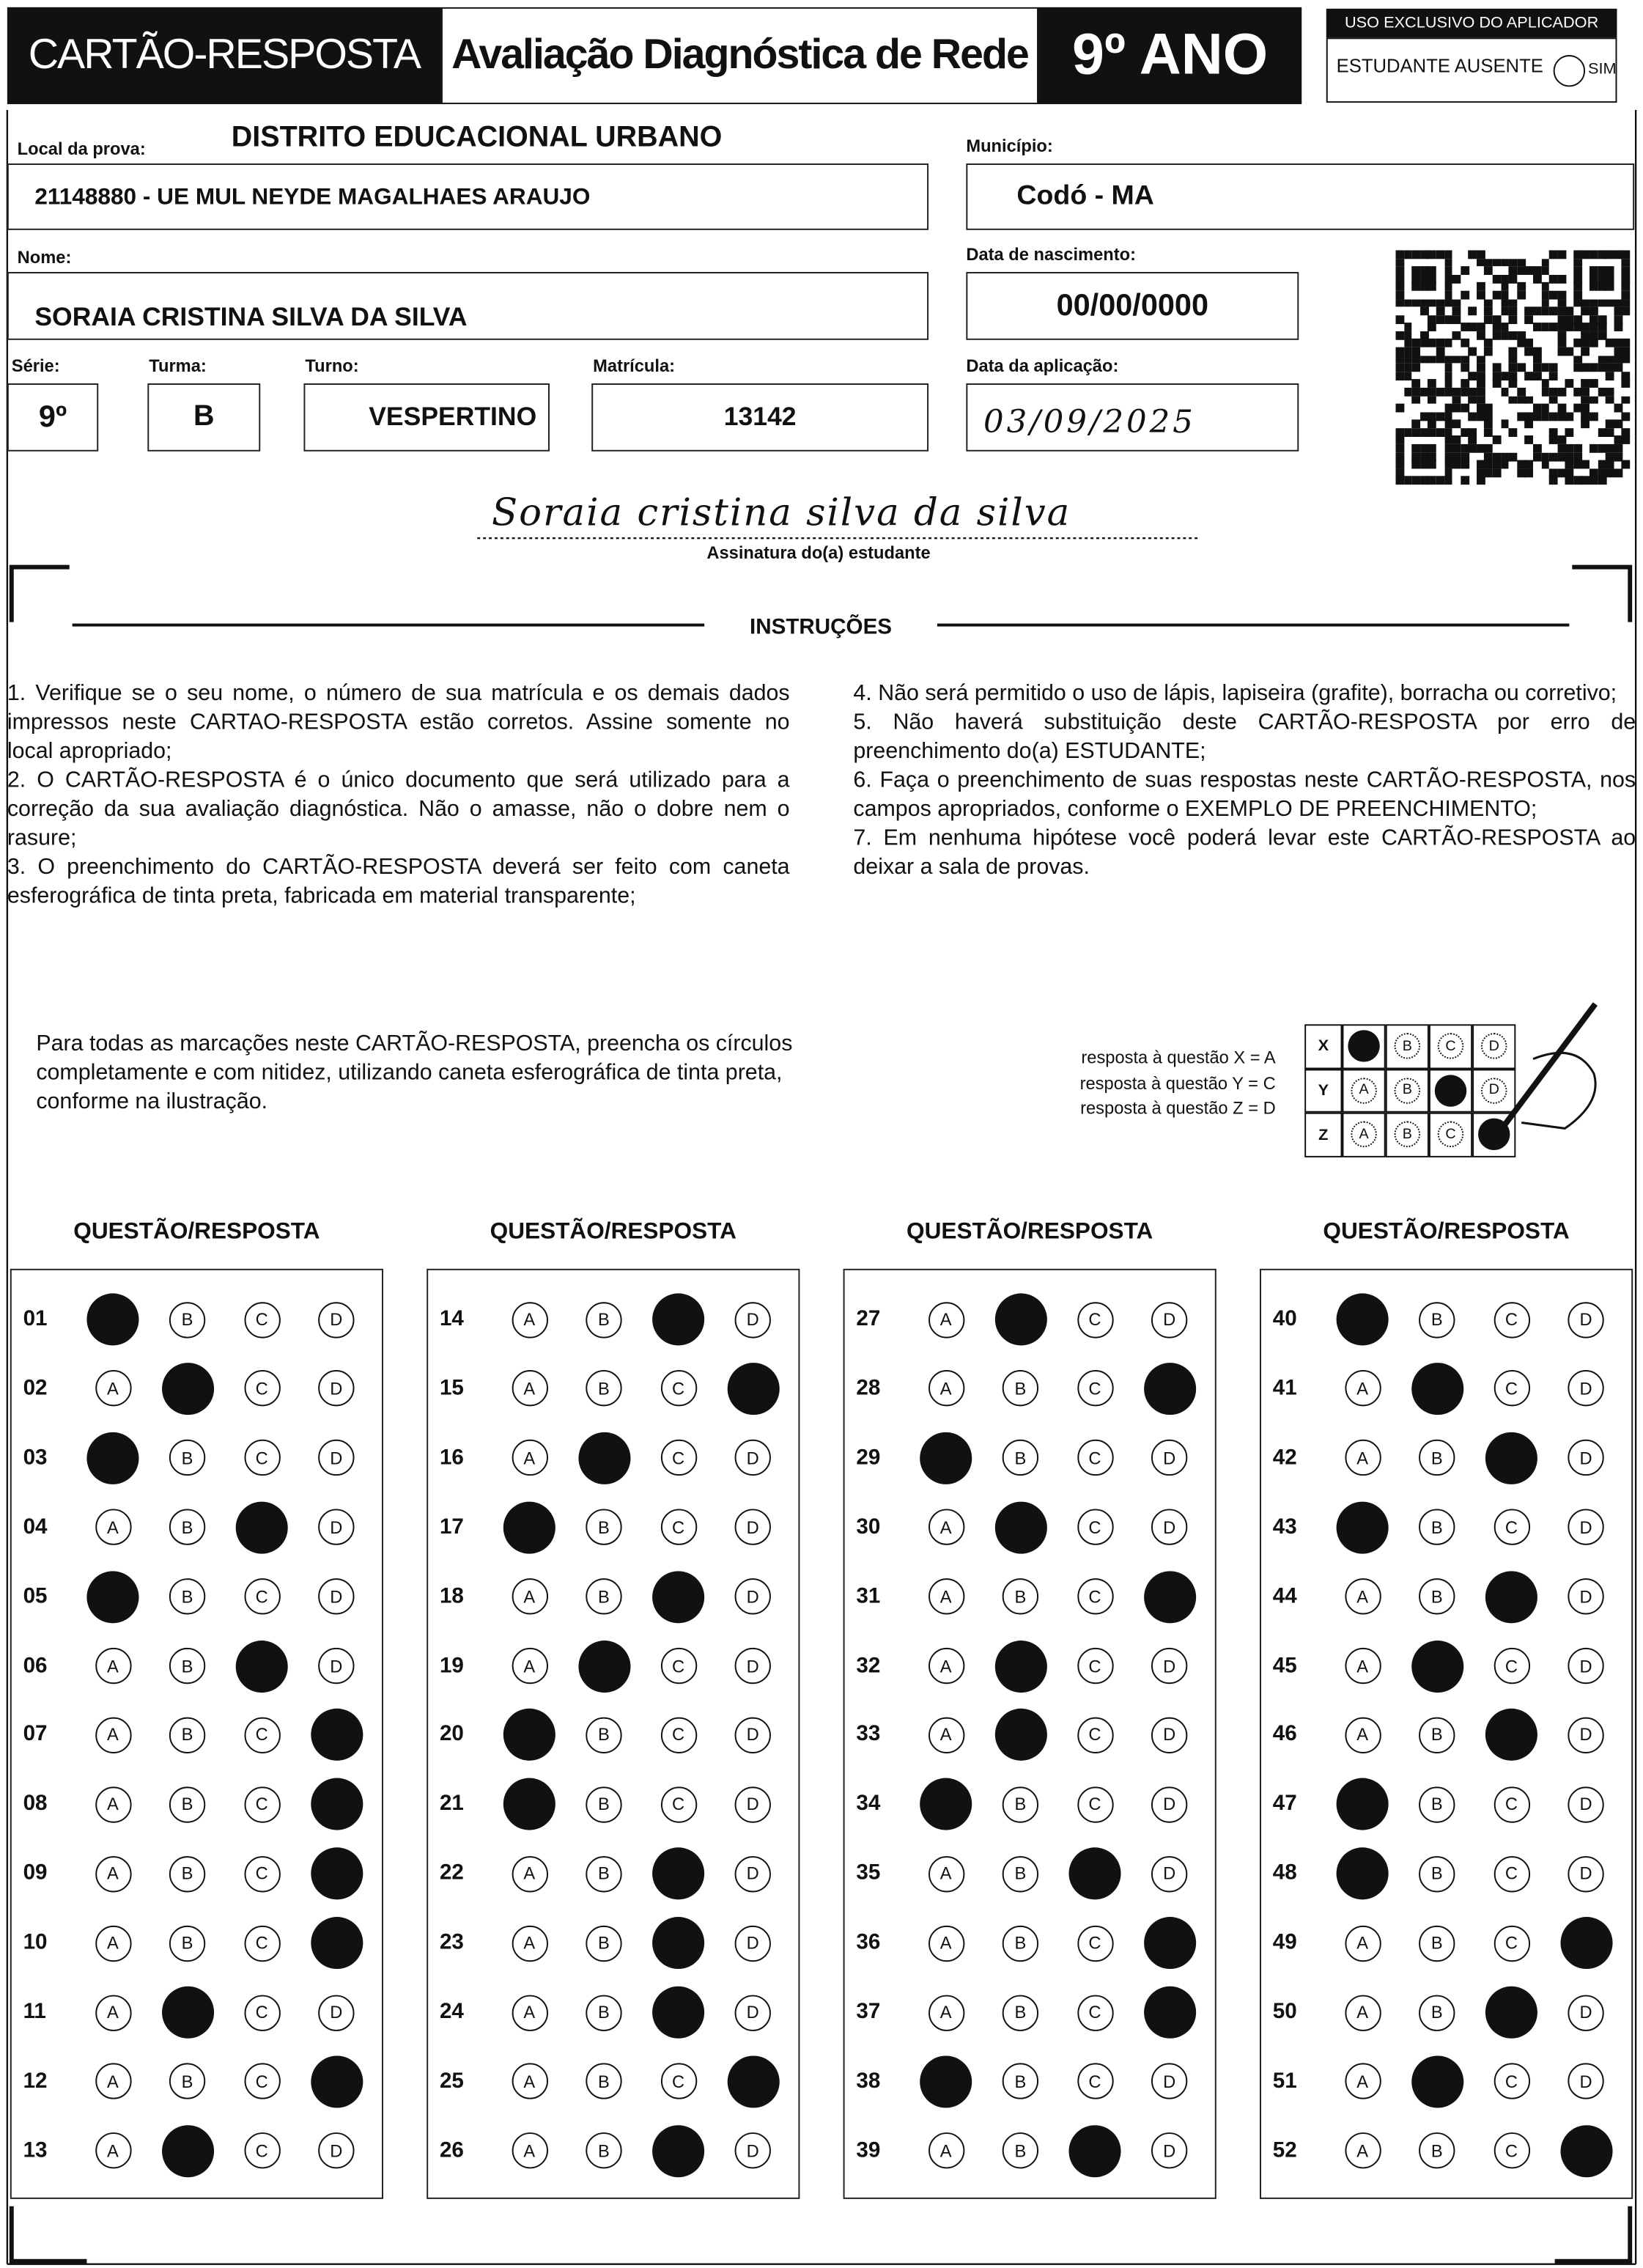 The width and height of the screenshot is (1643, 2268). What do you see at coordinates (35, 1803) in the screenshot?
I see `question-number: 08` at bounding box center [35, 1803].